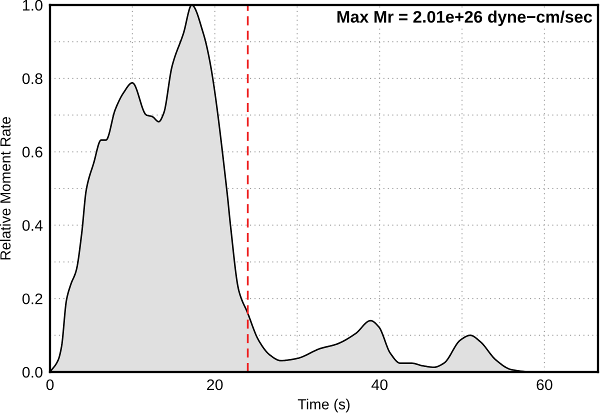 This screenshot has width=600, height=414. I want to click on y-tick-label: 1.0, so click(32, 5).